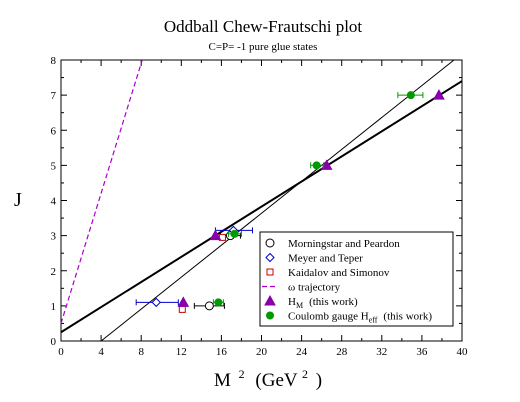  Describe the element at coordinates (299, 305) in the screenshot. I see `legend-label-subscript: M` at that location.